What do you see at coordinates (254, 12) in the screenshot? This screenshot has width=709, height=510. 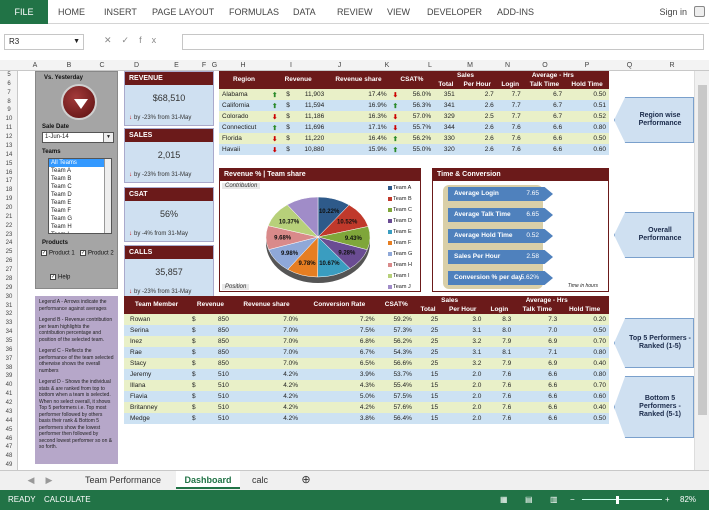 I see `ribbon-tab-3: FORMULAS` at bounding box center [254, 12].